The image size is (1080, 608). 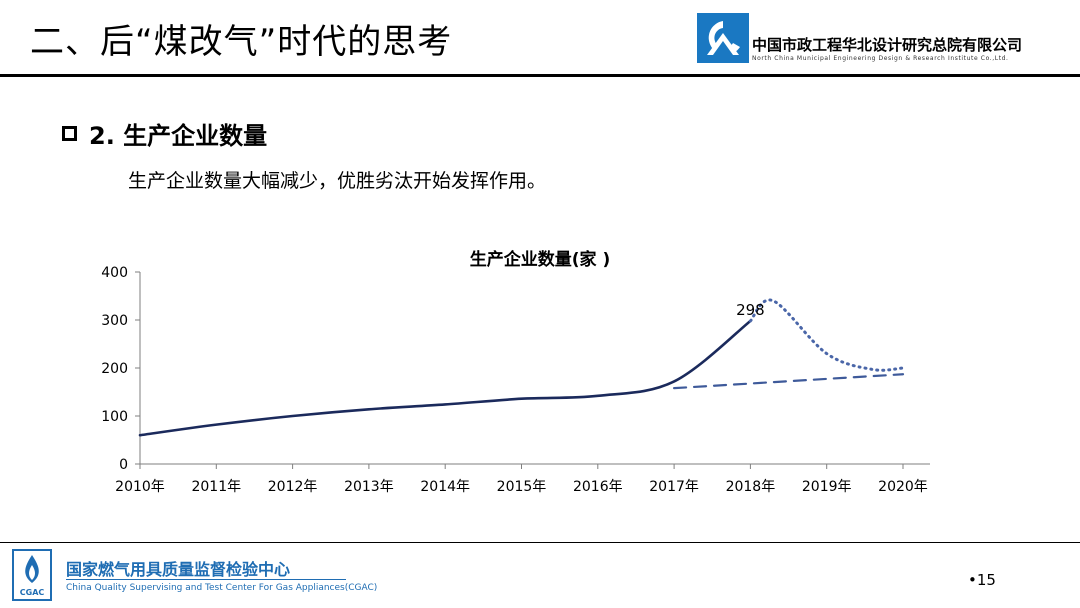 What do you see at coordinates (723, 38) in the screenshot?
I see `institute-logo-icon` at bounding box center [723, 38].